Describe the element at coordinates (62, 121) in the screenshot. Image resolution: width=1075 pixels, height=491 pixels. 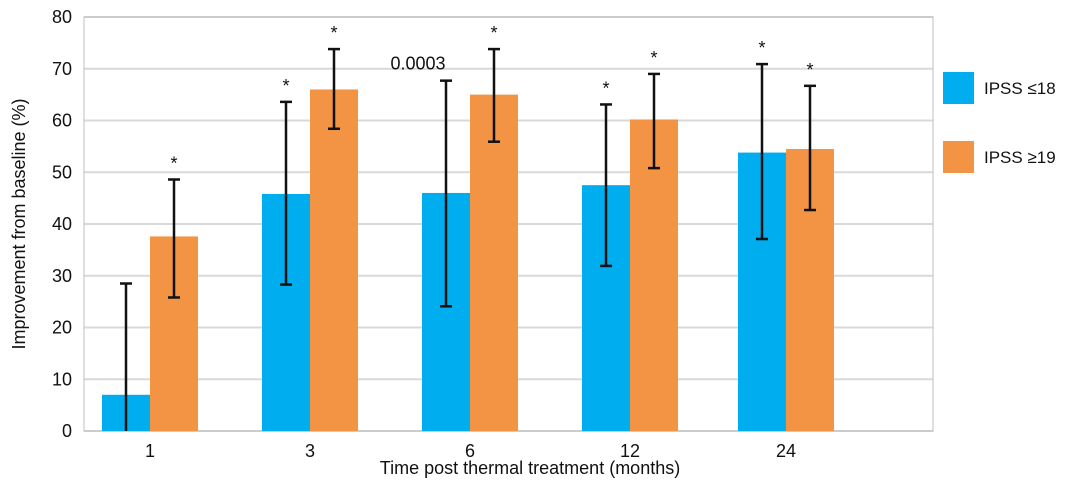
I see `y-tick-label: 60` at that location.